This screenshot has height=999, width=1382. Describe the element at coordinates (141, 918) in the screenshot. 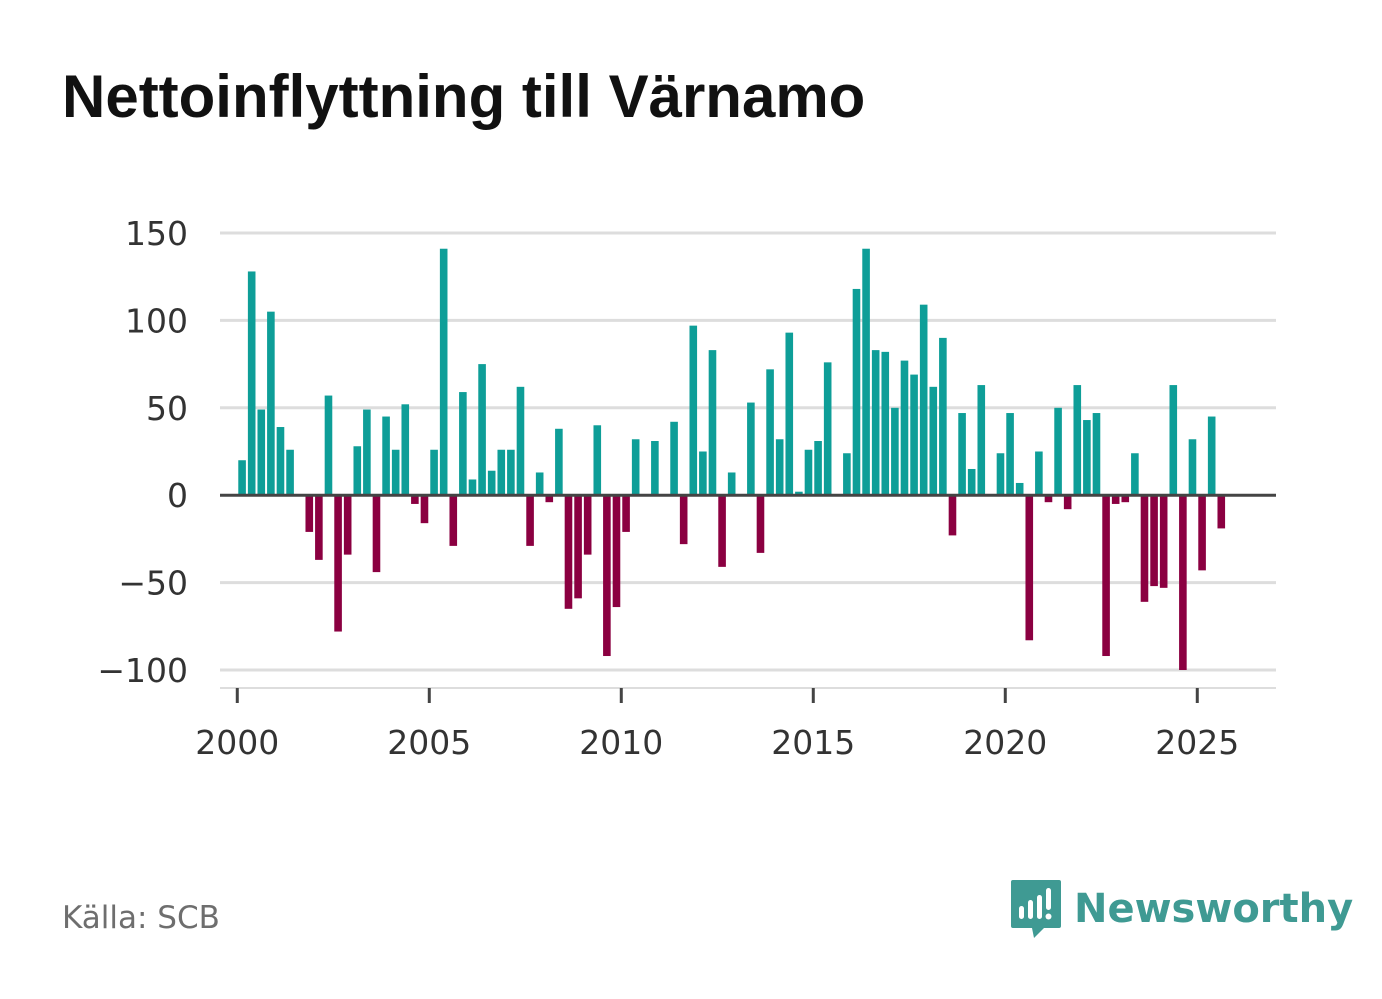

I see `source-label: Källa: SCB` at that location.